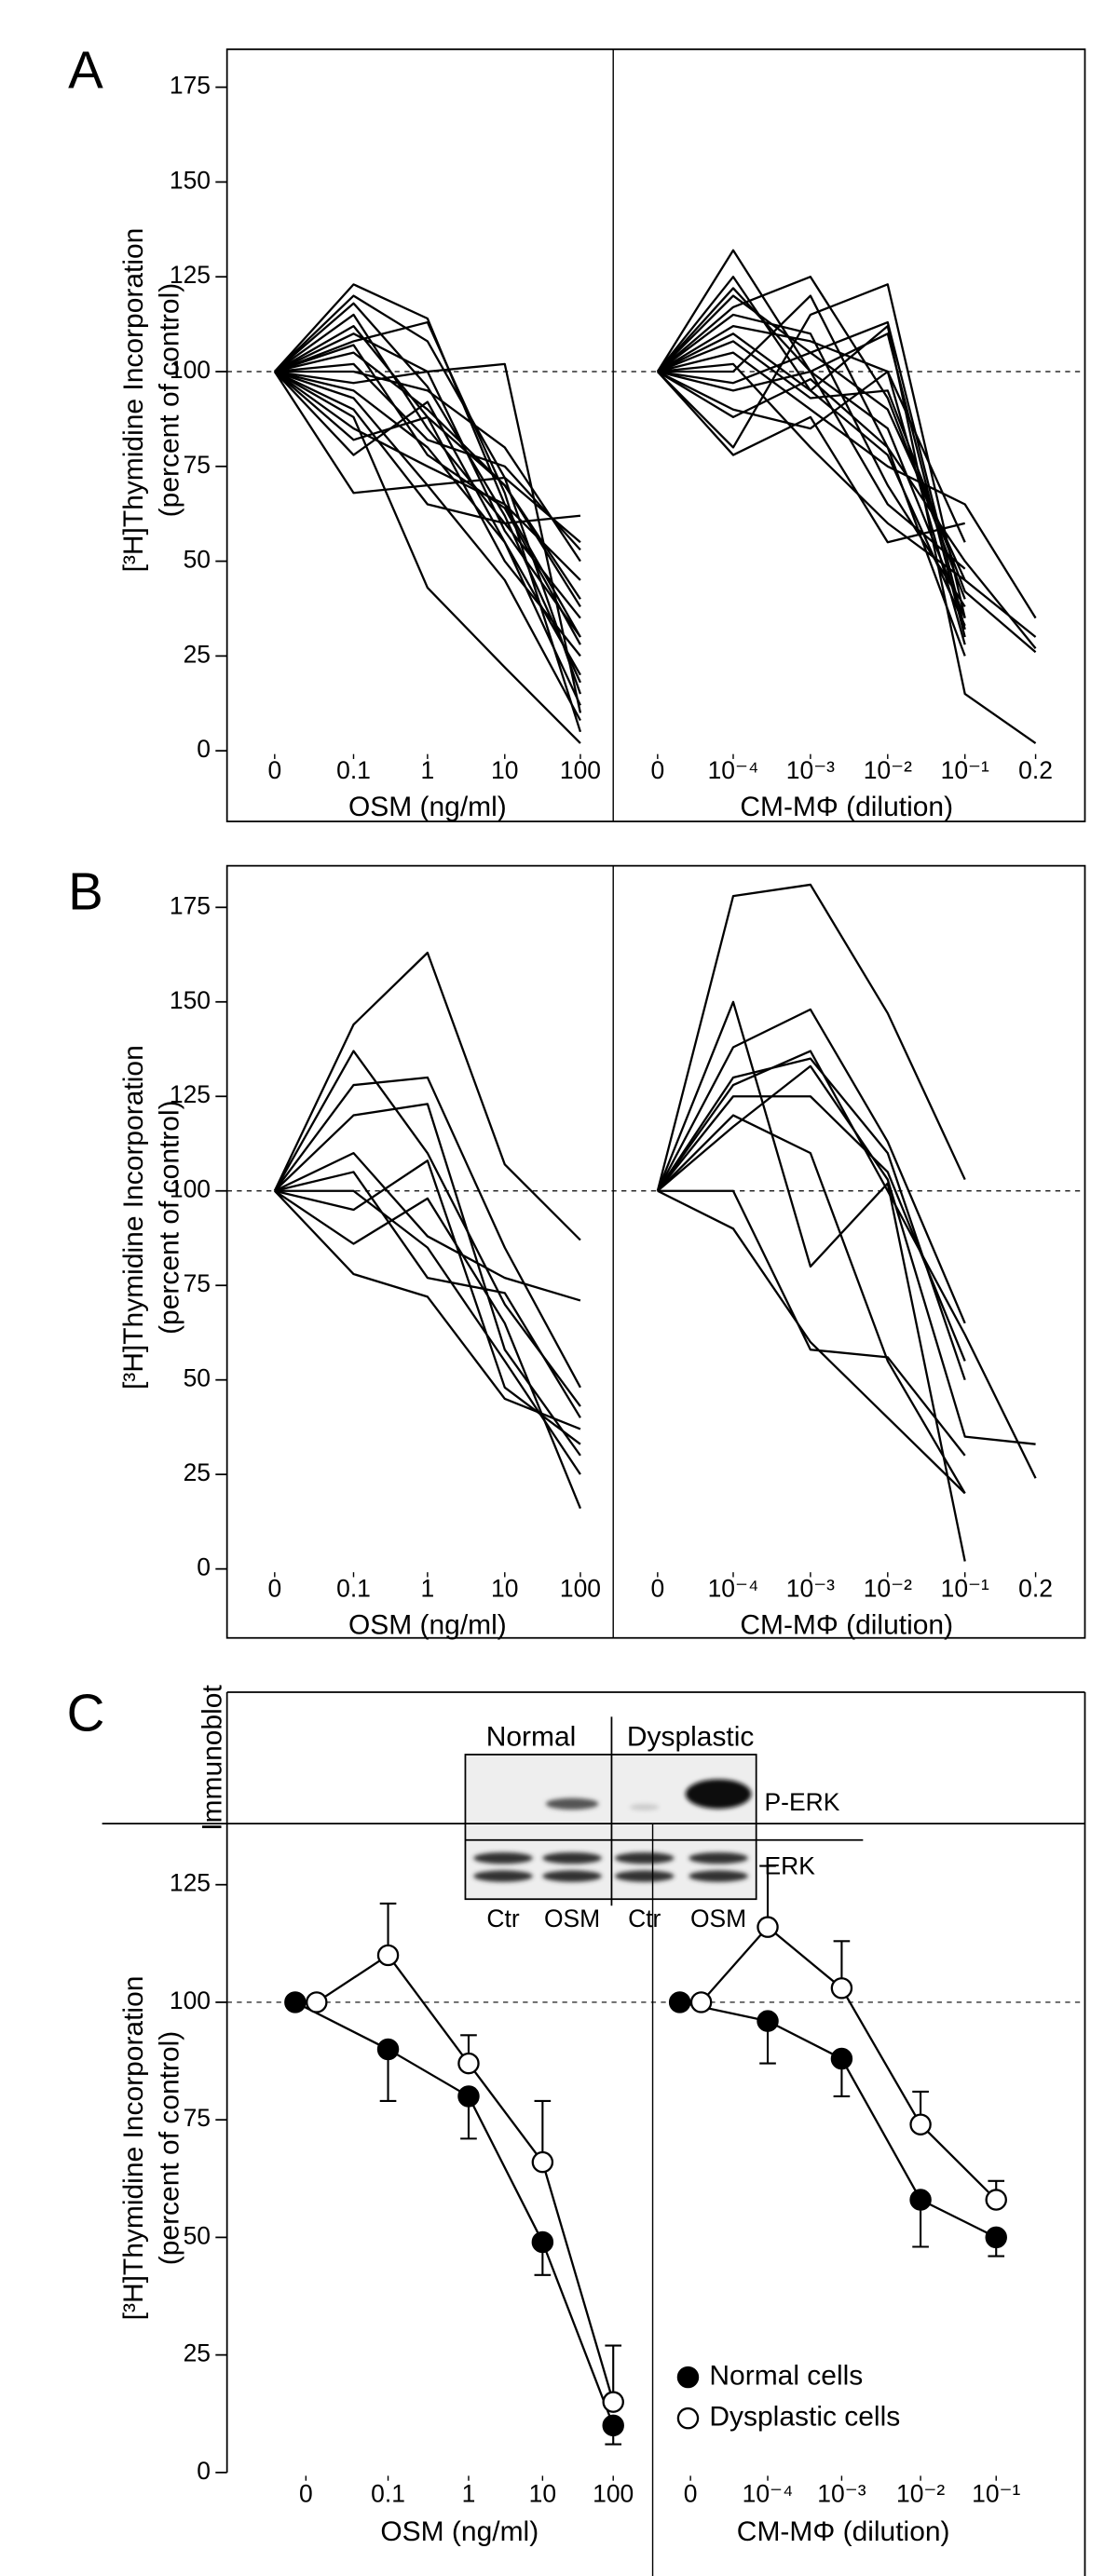 The height and width of the screenshot is (2576, 1118). Describe the element at coordinates (170, 2148) in the screenshot. I see `y-axis-label: (percent of control)` at that location.